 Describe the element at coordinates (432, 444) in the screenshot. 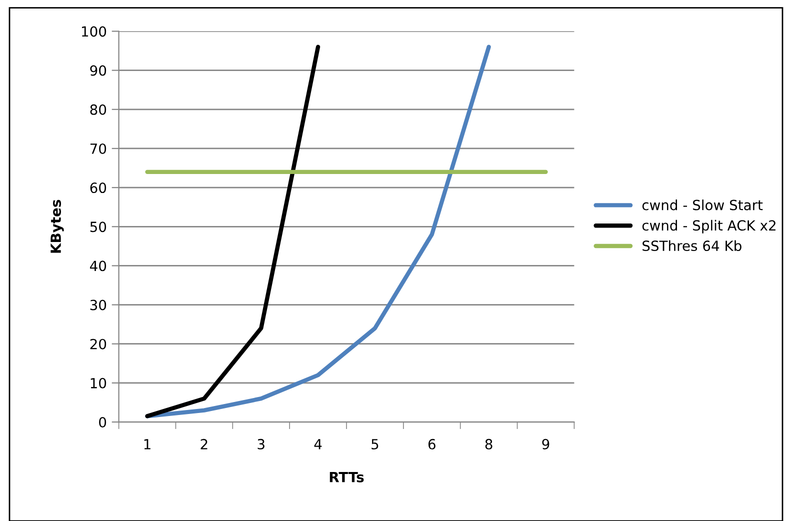

I see `x-tick-label: 6` at that location.